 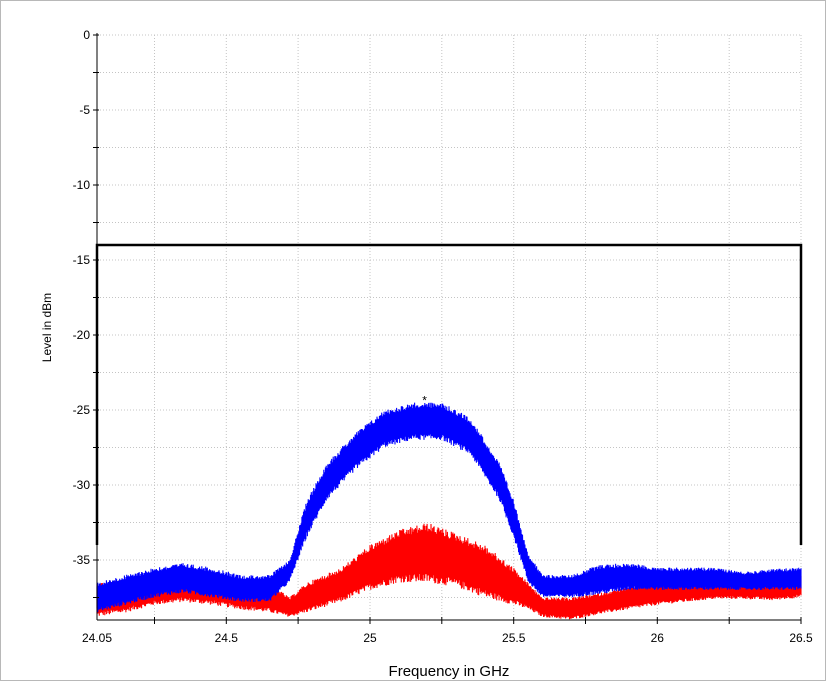 I want to click on x-tick-label: 25.5, so click(x=514, y=638).